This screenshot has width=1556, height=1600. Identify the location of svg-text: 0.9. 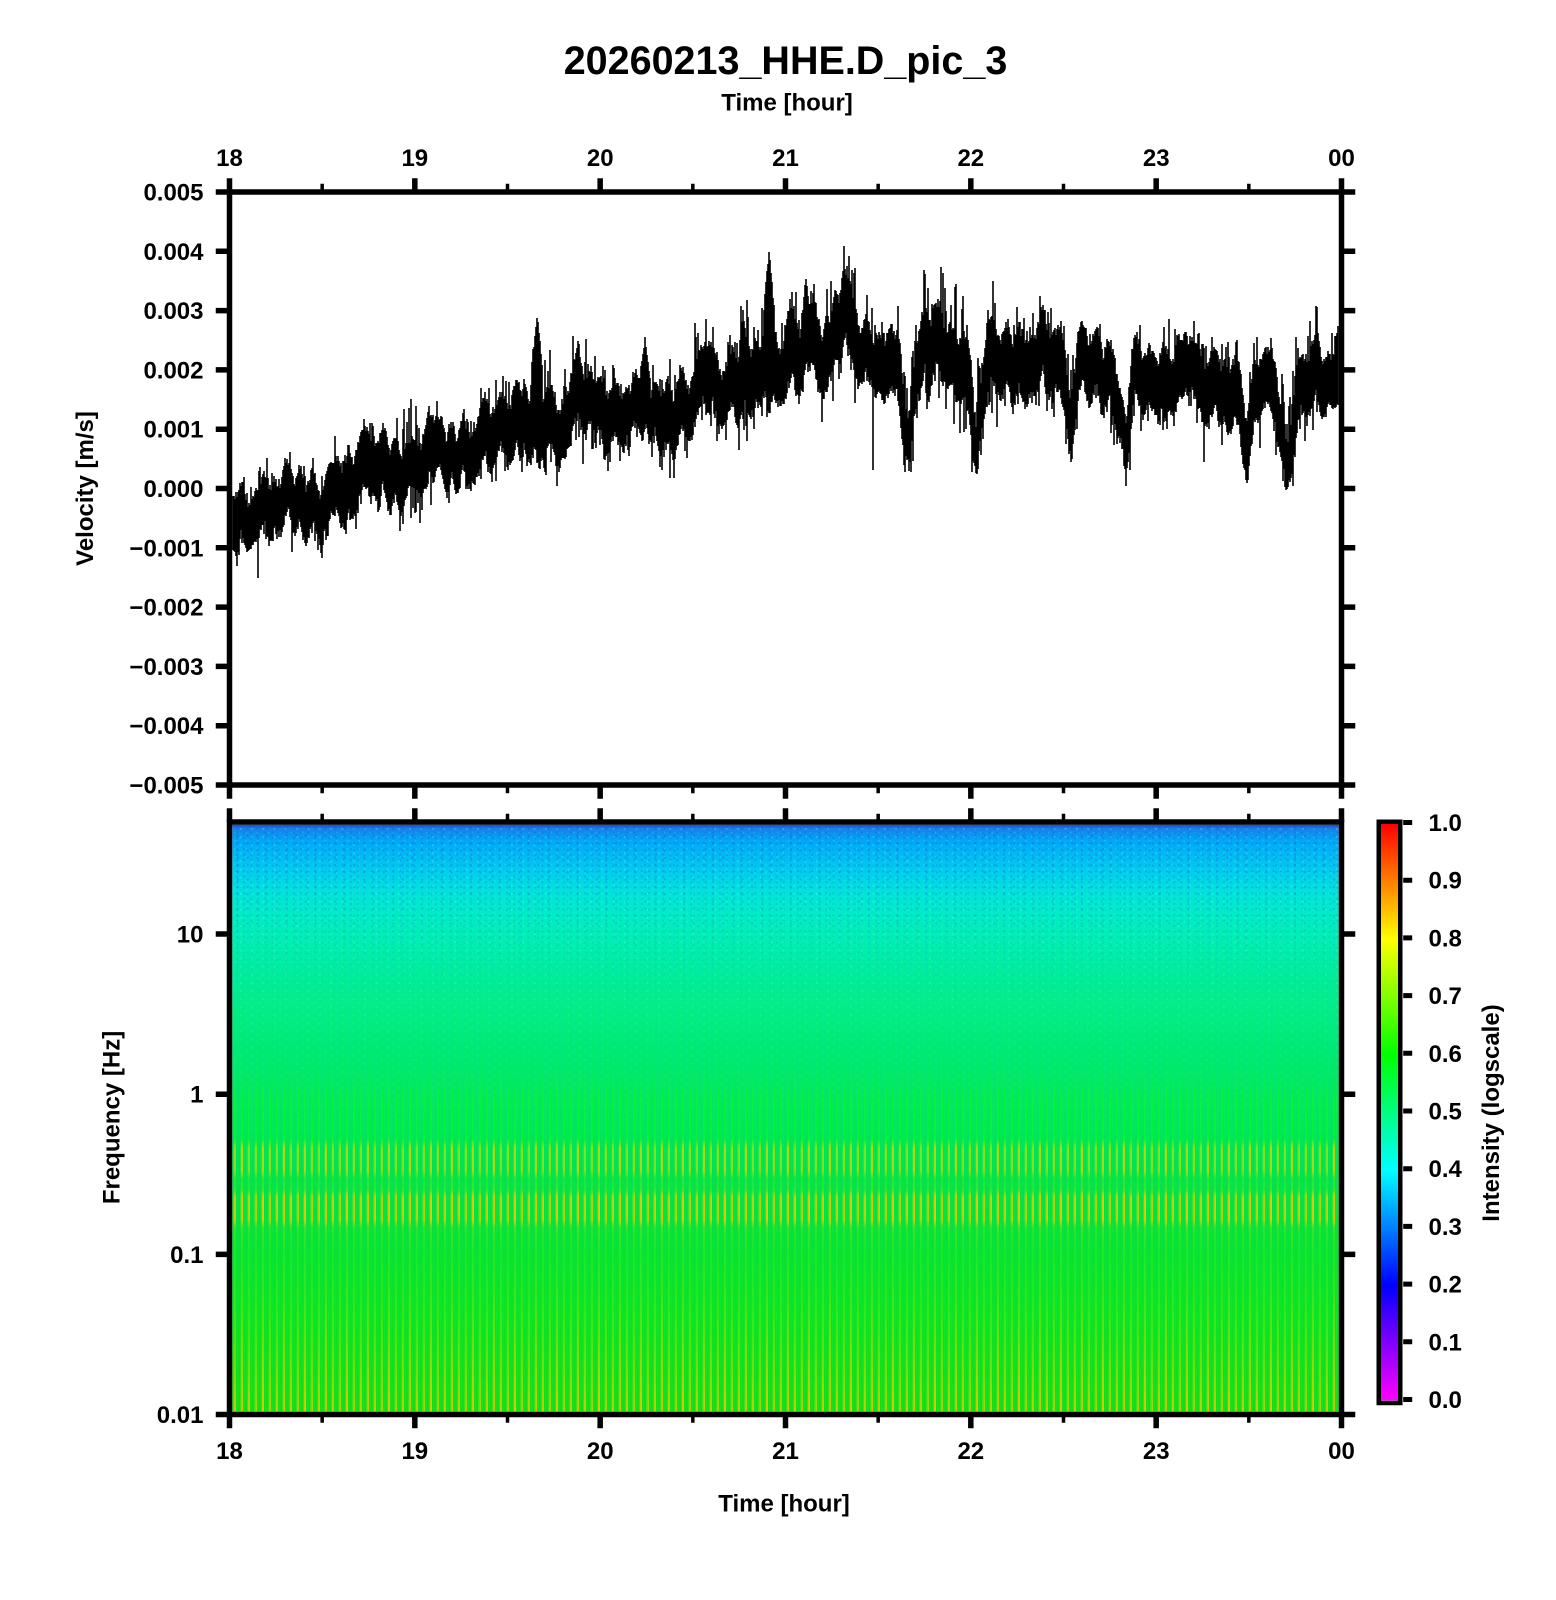
(1445, 881).